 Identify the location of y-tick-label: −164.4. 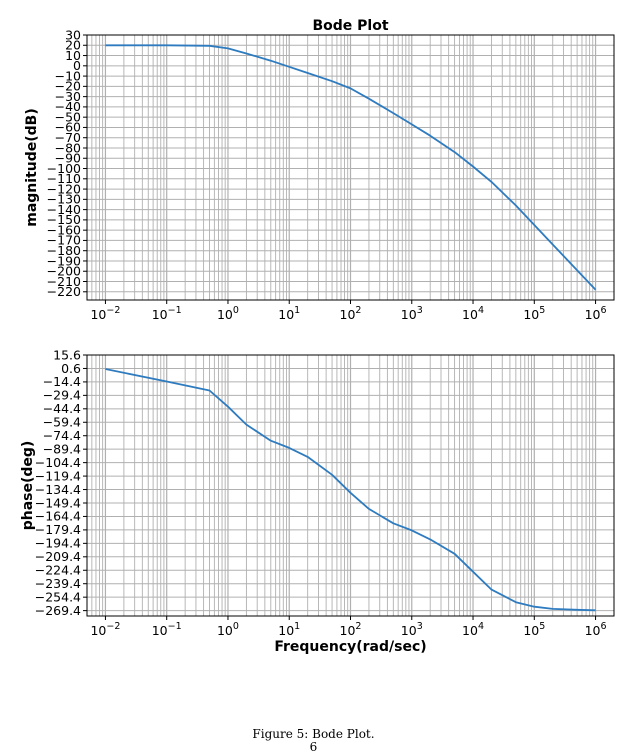
(58, 516).